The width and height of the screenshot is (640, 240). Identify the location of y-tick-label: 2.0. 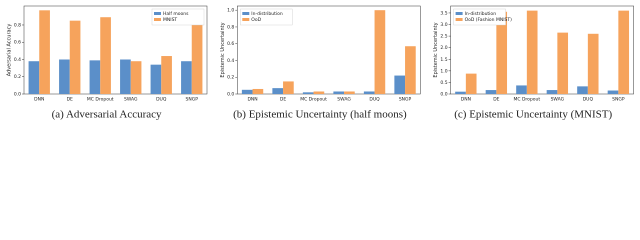
(443, 48).